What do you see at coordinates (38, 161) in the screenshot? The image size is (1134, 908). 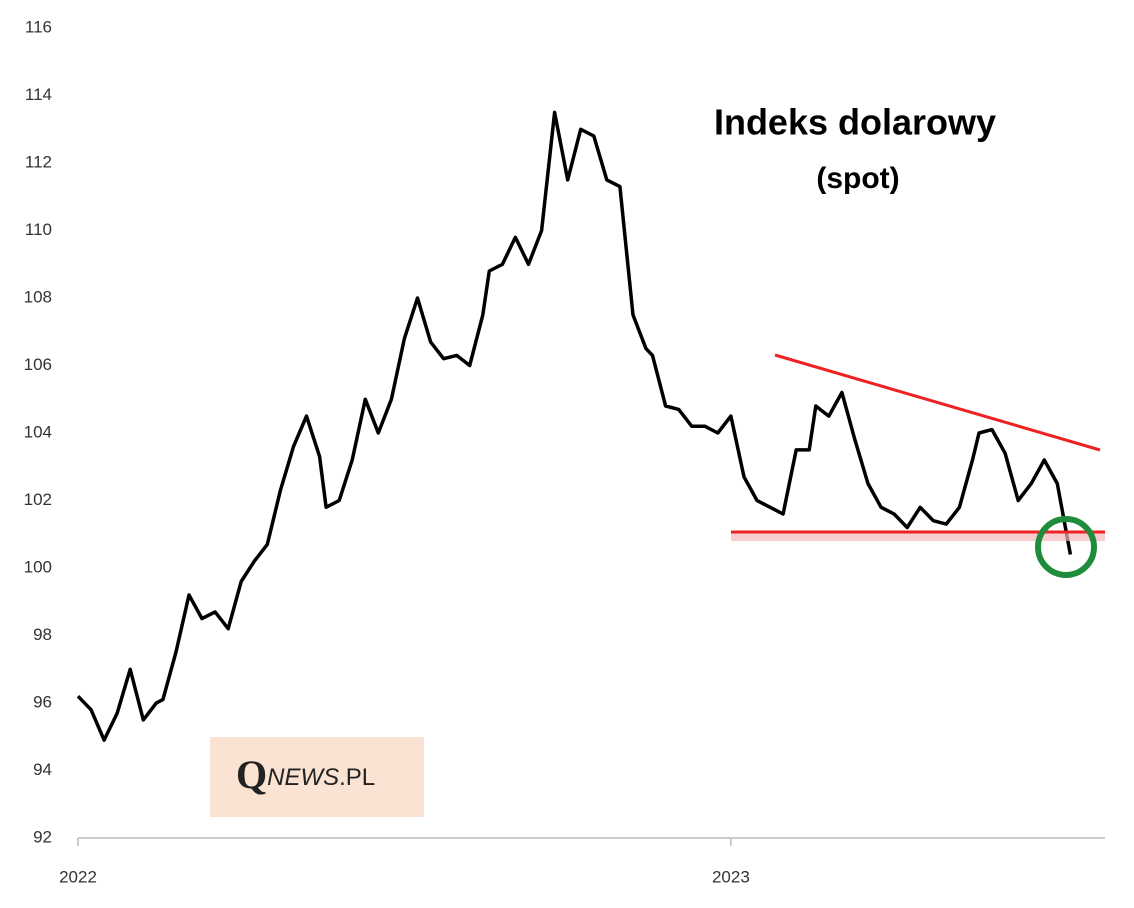 I see `y-tick-label: 112` at bounding box center [38, 161].